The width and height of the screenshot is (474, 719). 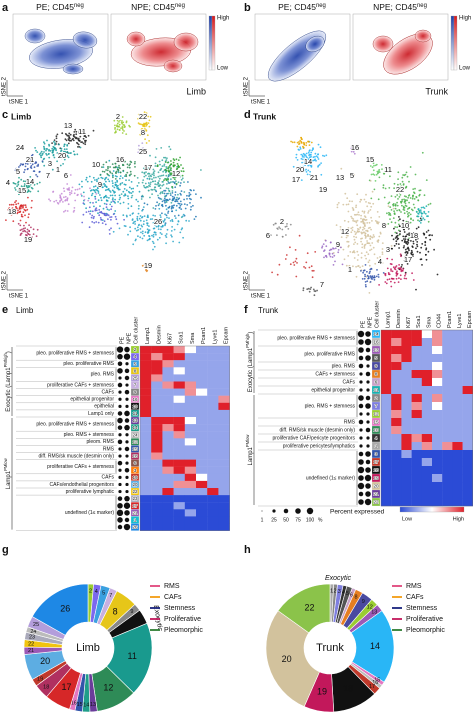 What do you see at coordinates (135, 385) in the screenshot?
I see `cluster-number: 7` at bounding box center [135, 385].